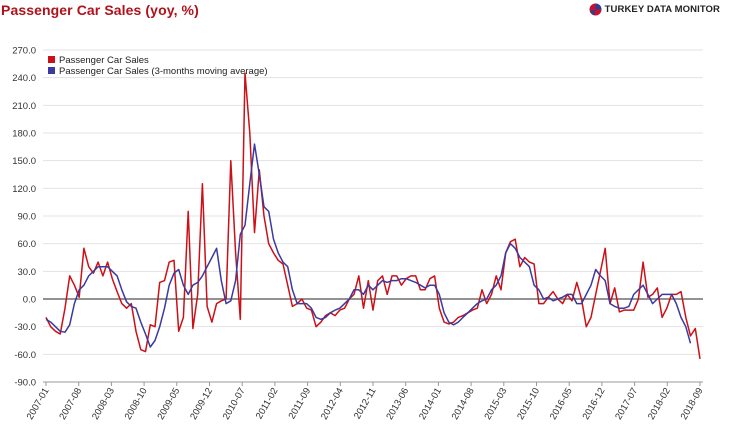  I want to click on y-tick-label: -30.0, so click(25, 327).